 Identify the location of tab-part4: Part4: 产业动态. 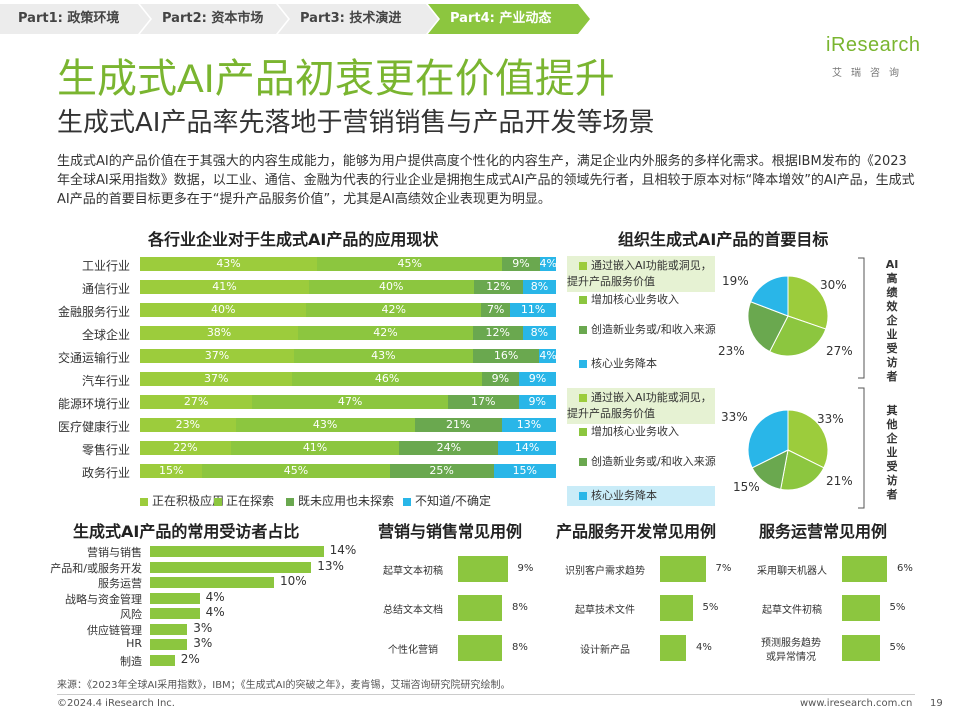
(509, 19).